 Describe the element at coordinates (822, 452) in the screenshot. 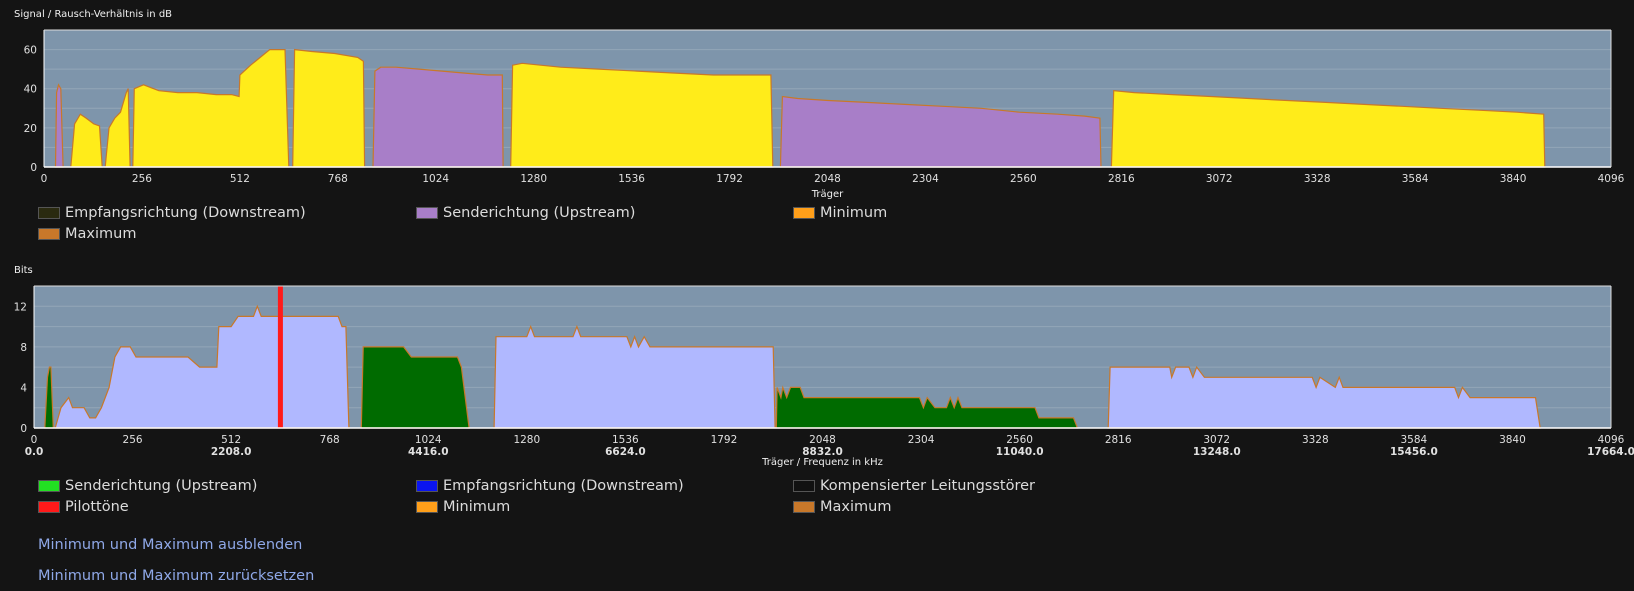

I see `x-secondary-tick-label: 8832.0` at that location.